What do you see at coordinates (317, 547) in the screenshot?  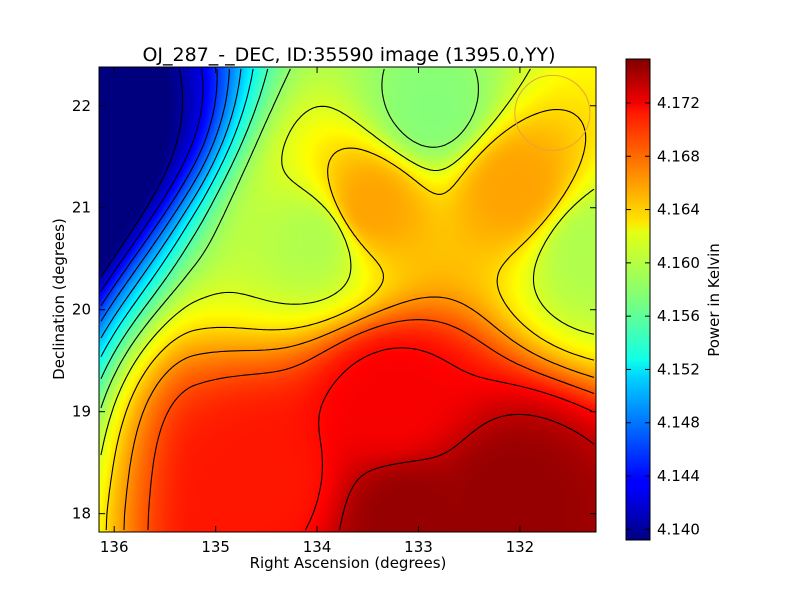 I see `x-tick-label: 134` at bounding box center [317, 547].